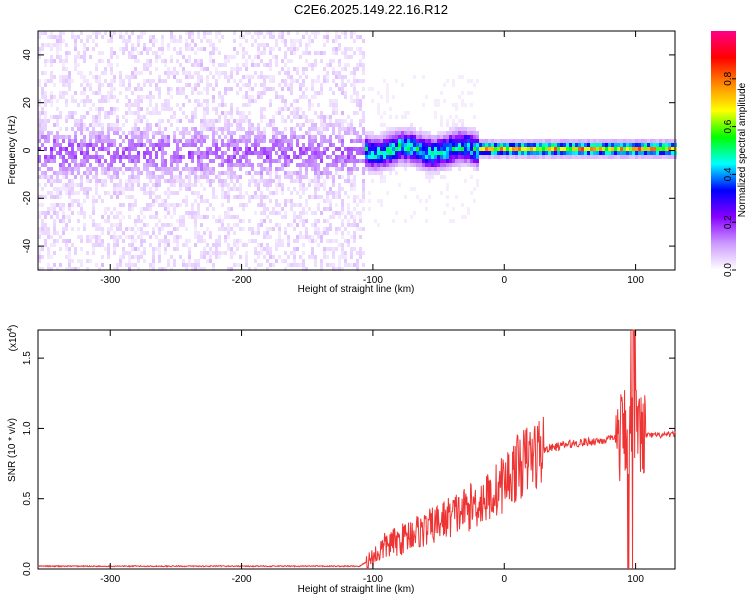  What do you see at coordinates (13, 338) in the screenshot?
I see `snr-y-scale: (x104)` at bounding box center [13, 338].